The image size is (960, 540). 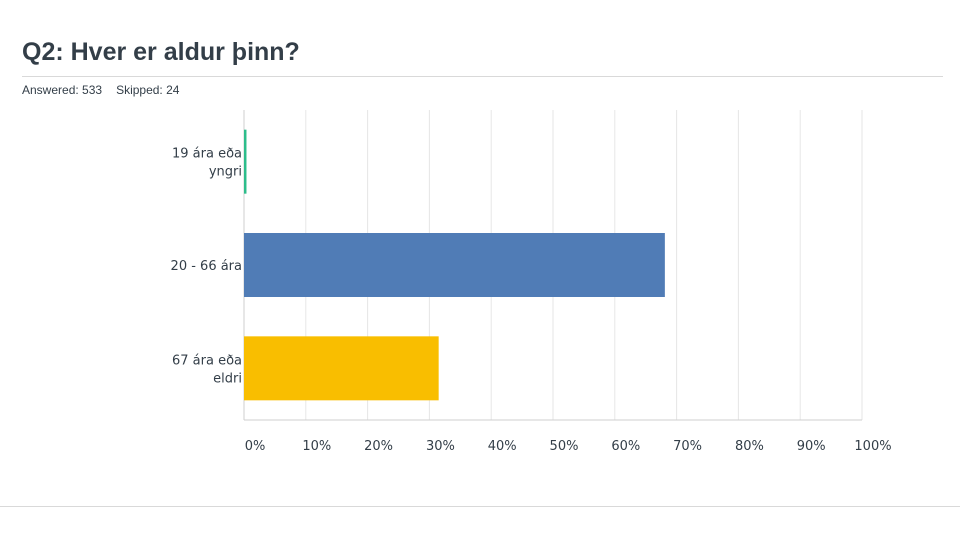 What do you see at coordinates (687, 446) in the screenshot?
I see `x-tick-label: 70%` at bounding box center [687, 446].